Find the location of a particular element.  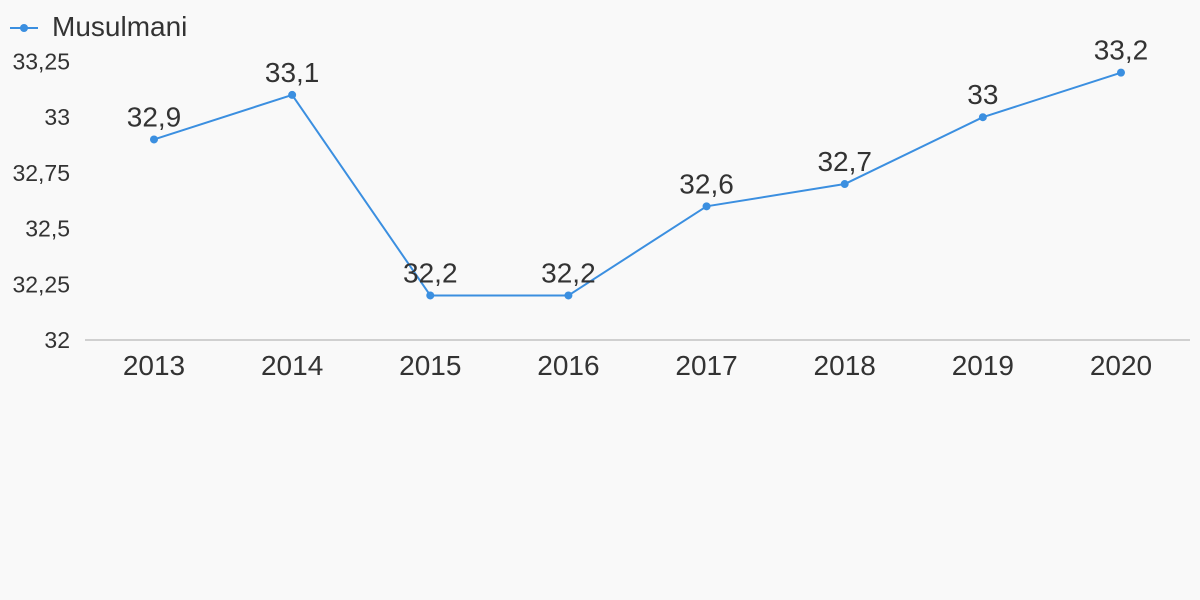

x-axis: 2013 2014 2015 2016 2017 2018 2019 2020 is located at coordinates (637, 360).